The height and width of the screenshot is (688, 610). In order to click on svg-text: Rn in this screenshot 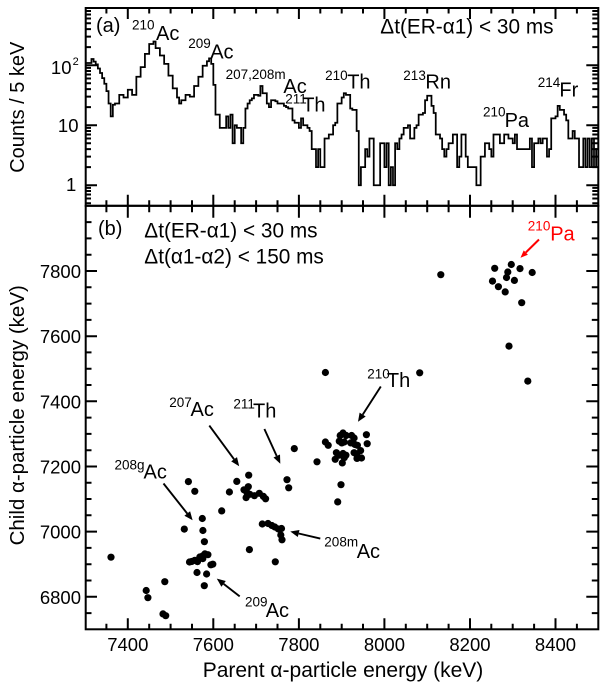, I will do `click(438, 83)`.